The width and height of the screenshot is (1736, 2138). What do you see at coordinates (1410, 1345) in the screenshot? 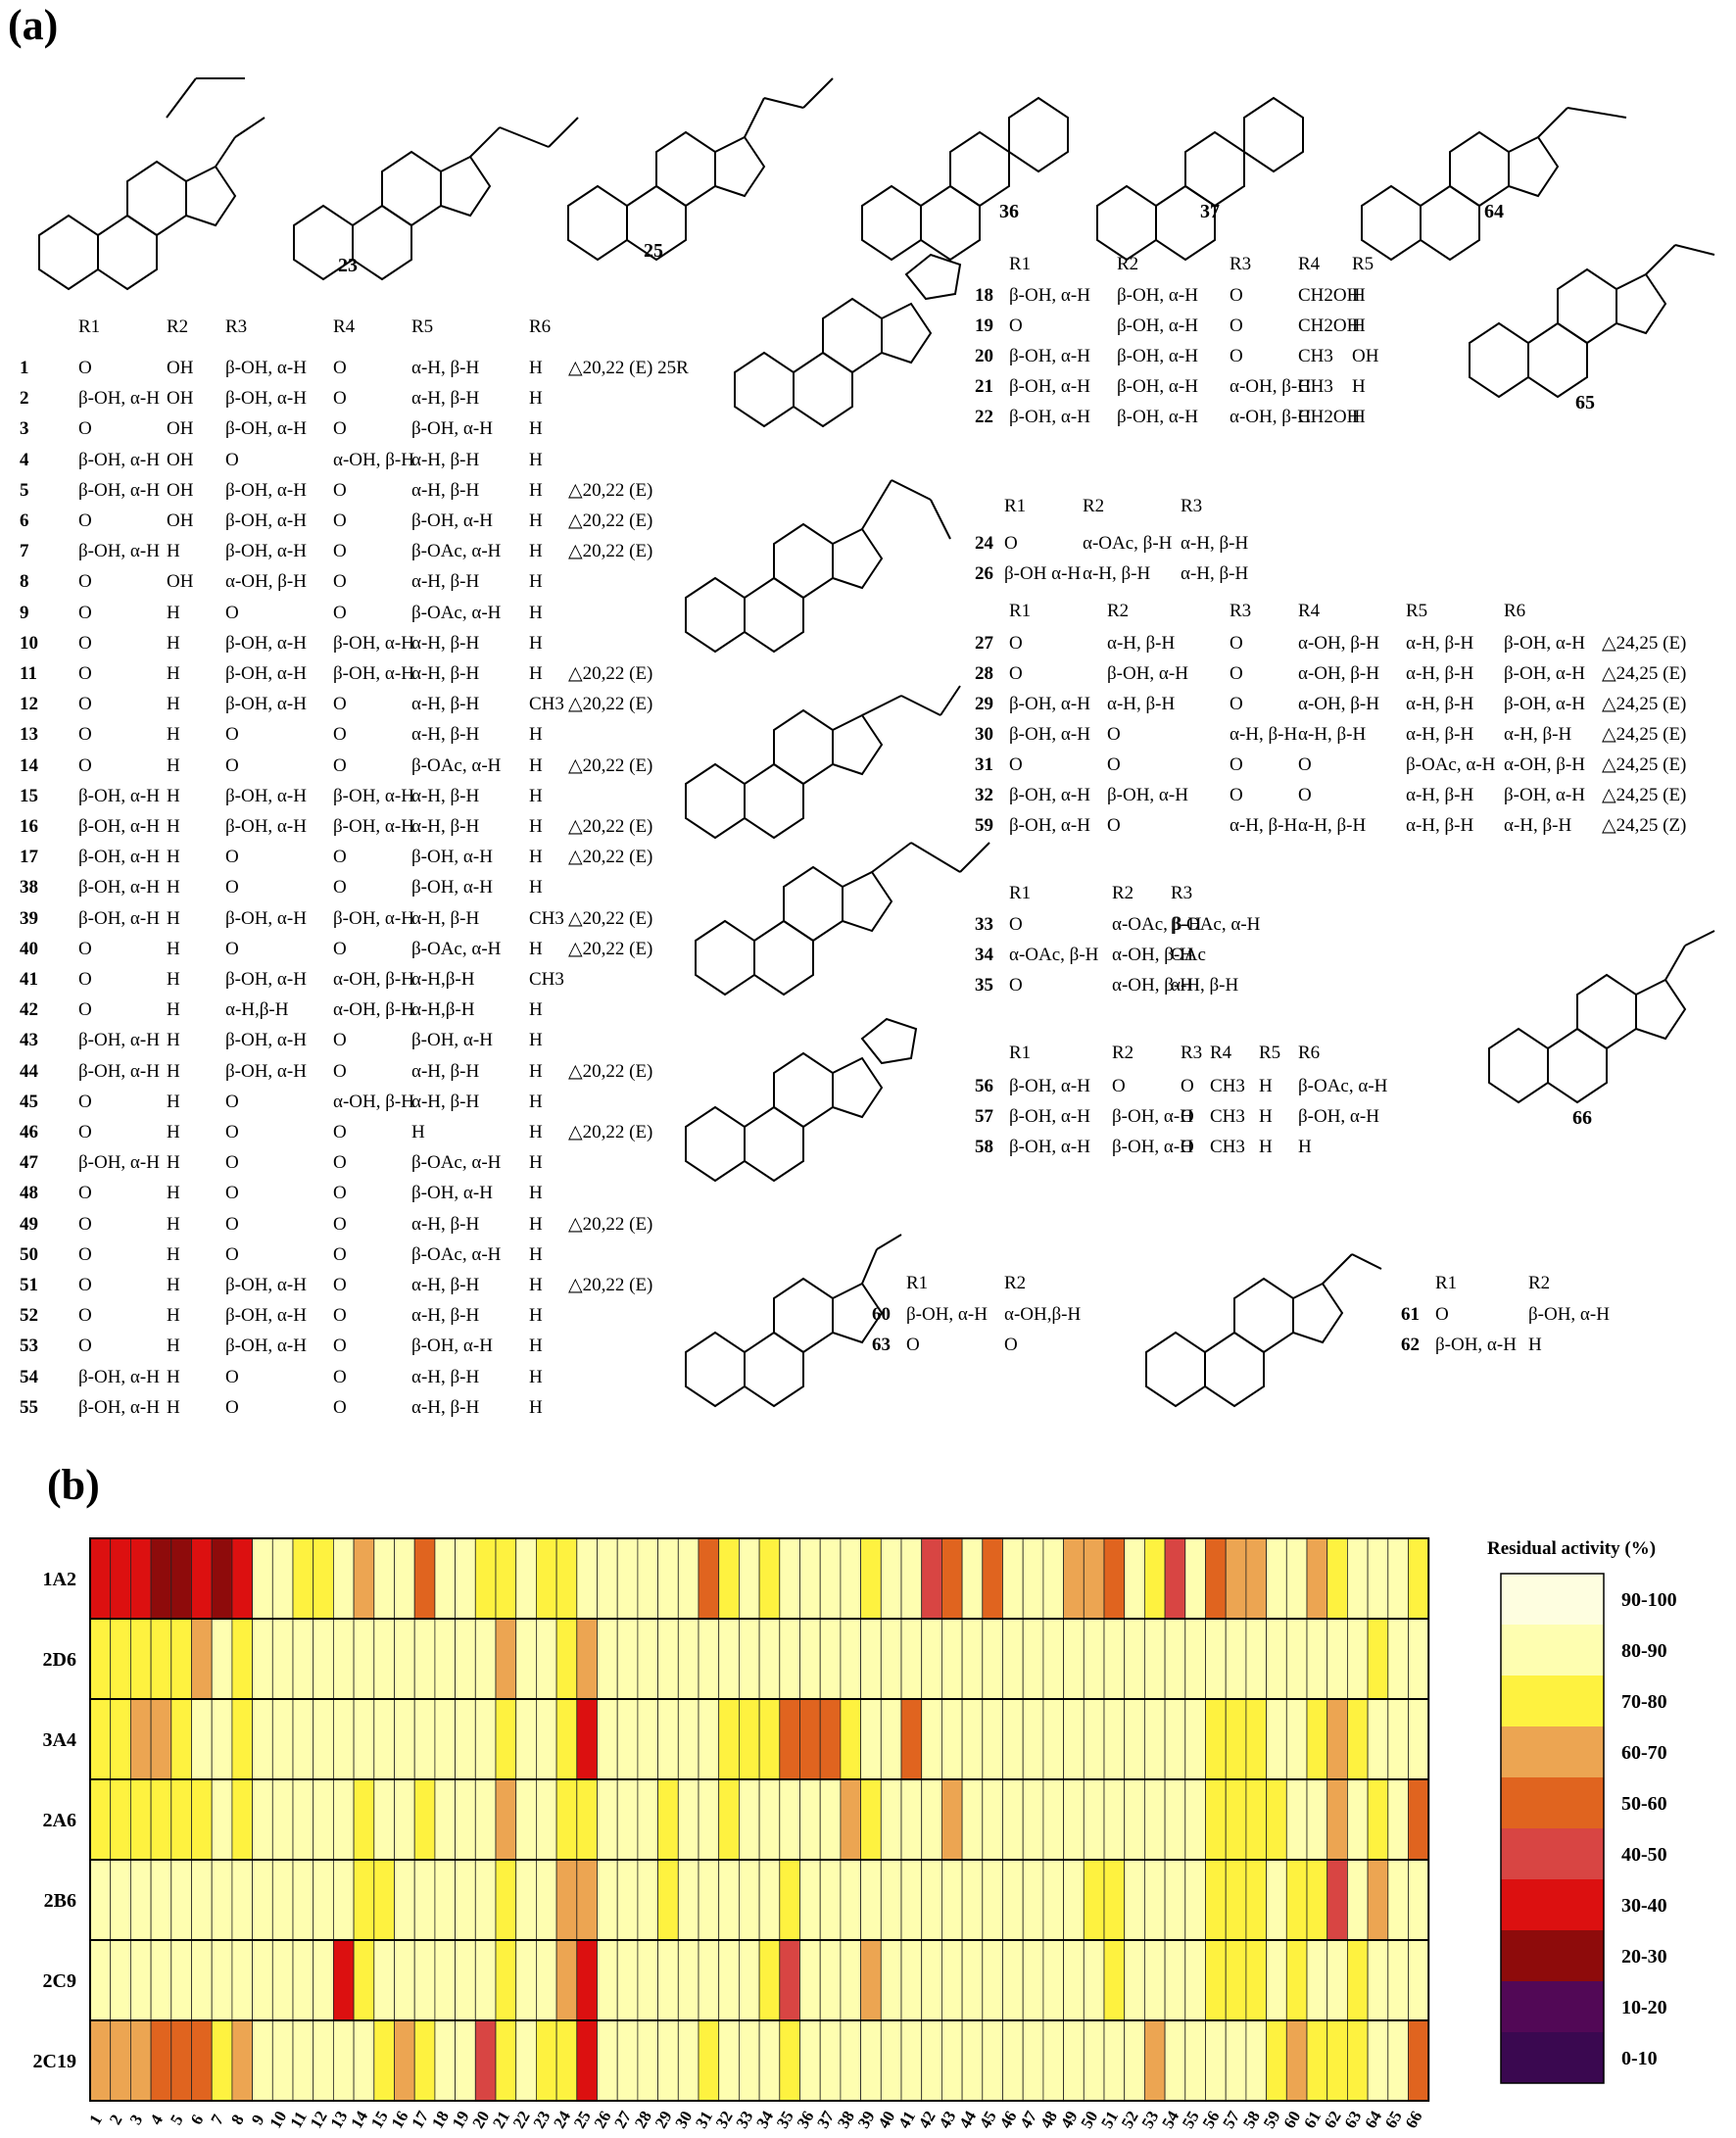
I see `compound-number: 62` at bounding box center [1410, 1345].